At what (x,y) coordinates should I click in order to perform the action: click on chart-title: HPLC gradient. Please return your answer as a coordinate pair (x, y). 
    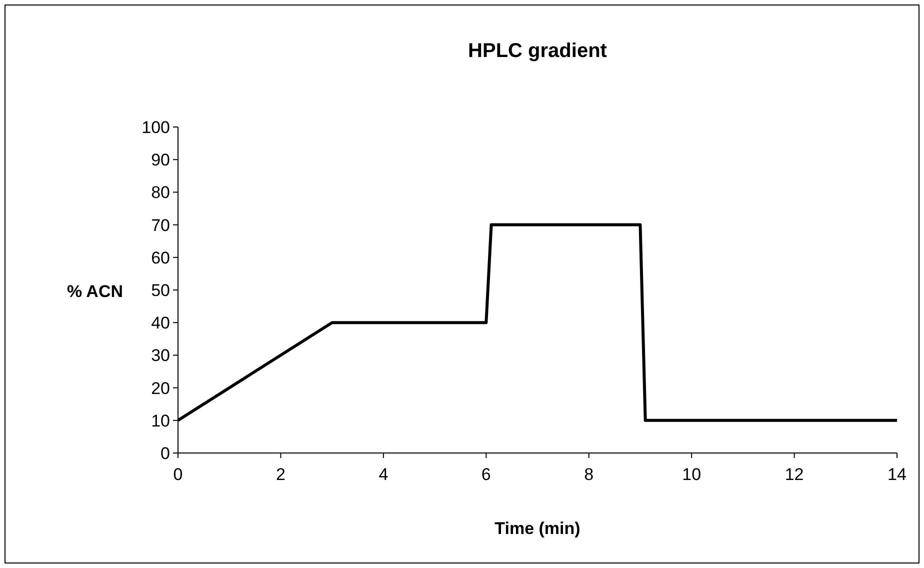
    Looking at the image, I should click on (538, 51).